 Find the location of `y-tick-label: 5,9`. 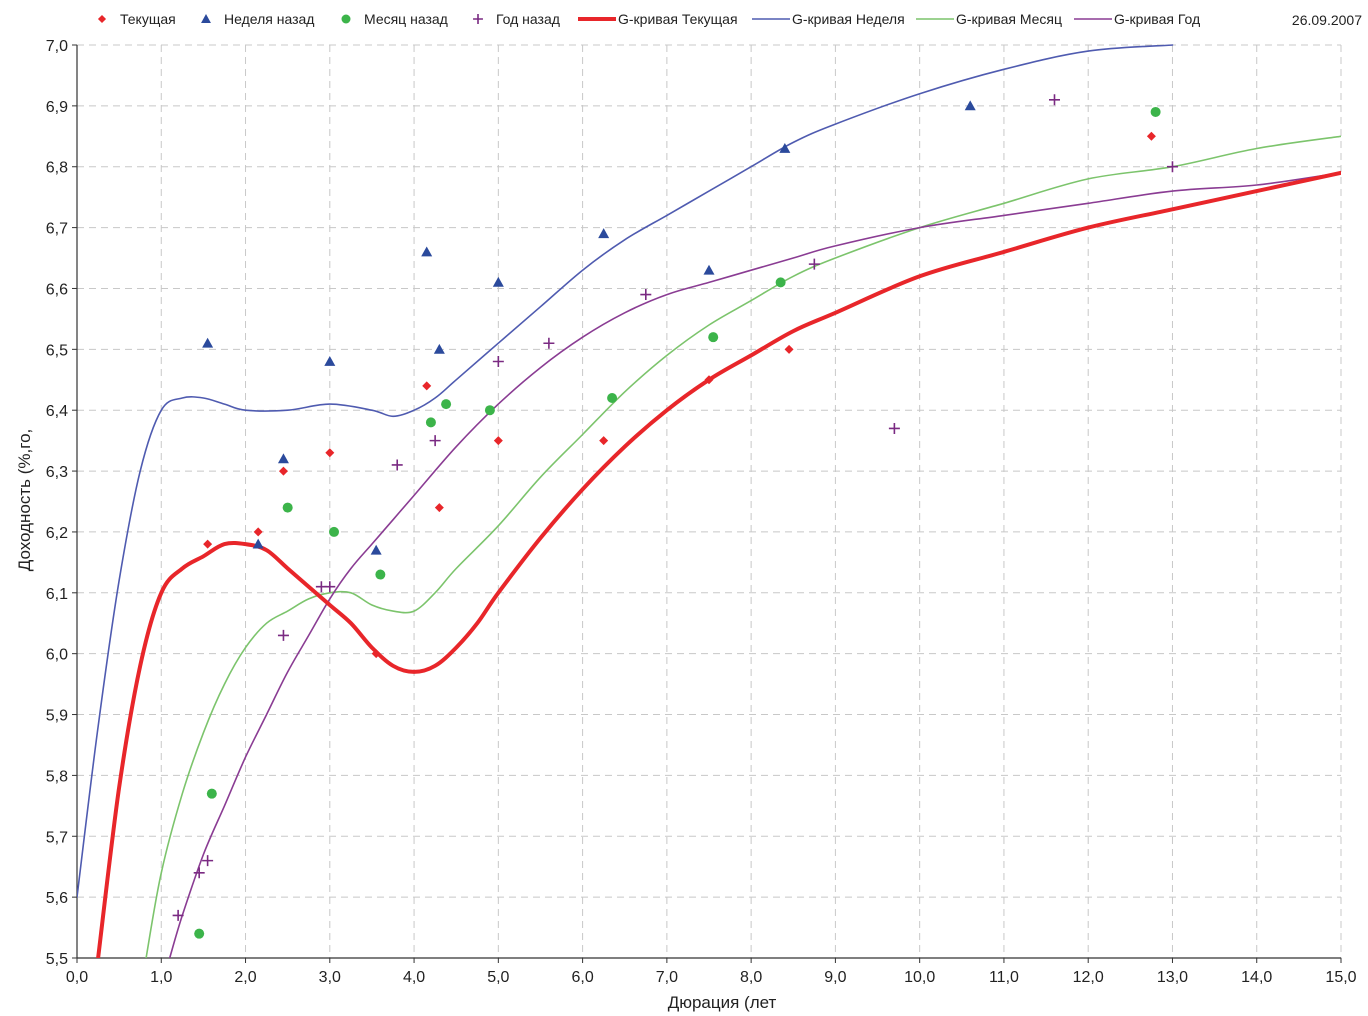

y-tick-label: 5,9 is located at coordinates (57, 716).